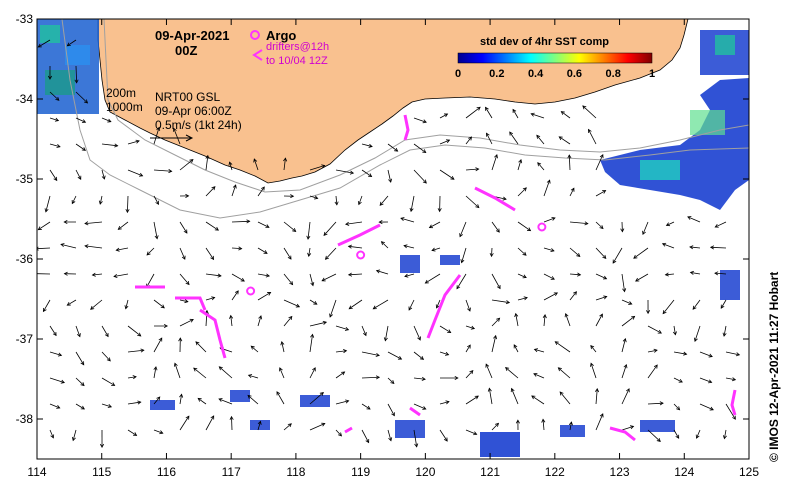  Describe the element at coordinates (187, 97) in the screenshot. I see `product-label: NRT00 GSL` at that location.